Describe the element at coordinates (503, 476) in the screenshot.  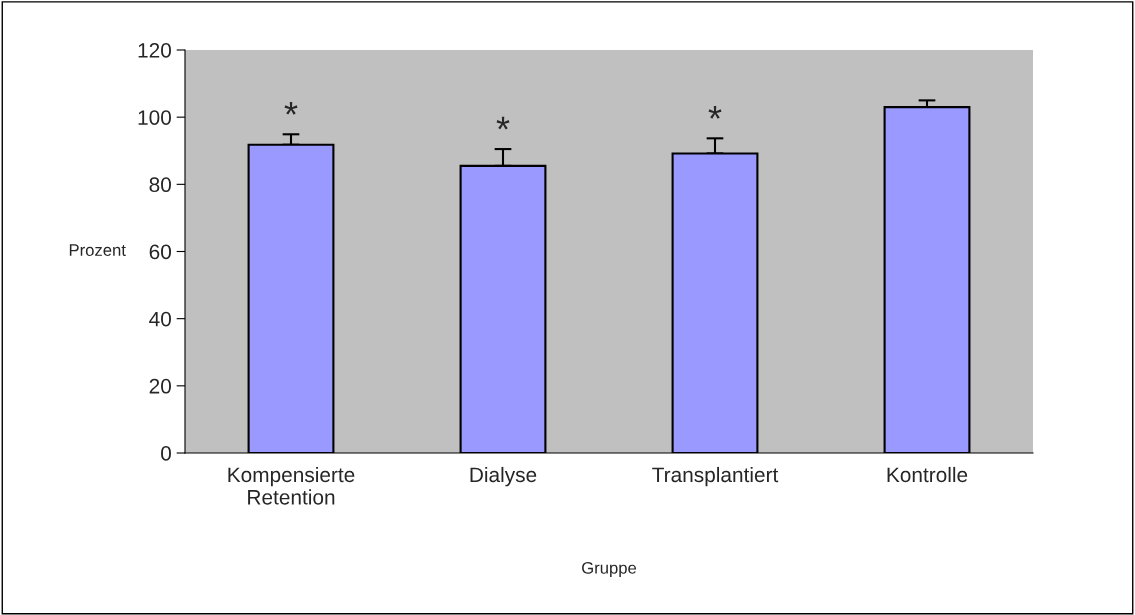
I see `x-tick-label: Dialyse` at that location.